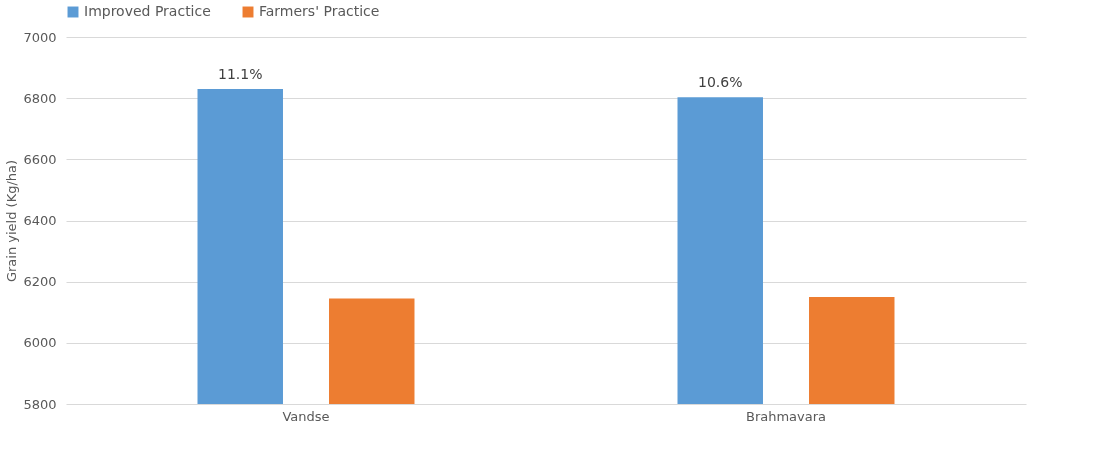 Image resolution: width=1096 pixels, height=475 pixels. I want to click on legend-label: Farmers' Practice, so click(319, 11).